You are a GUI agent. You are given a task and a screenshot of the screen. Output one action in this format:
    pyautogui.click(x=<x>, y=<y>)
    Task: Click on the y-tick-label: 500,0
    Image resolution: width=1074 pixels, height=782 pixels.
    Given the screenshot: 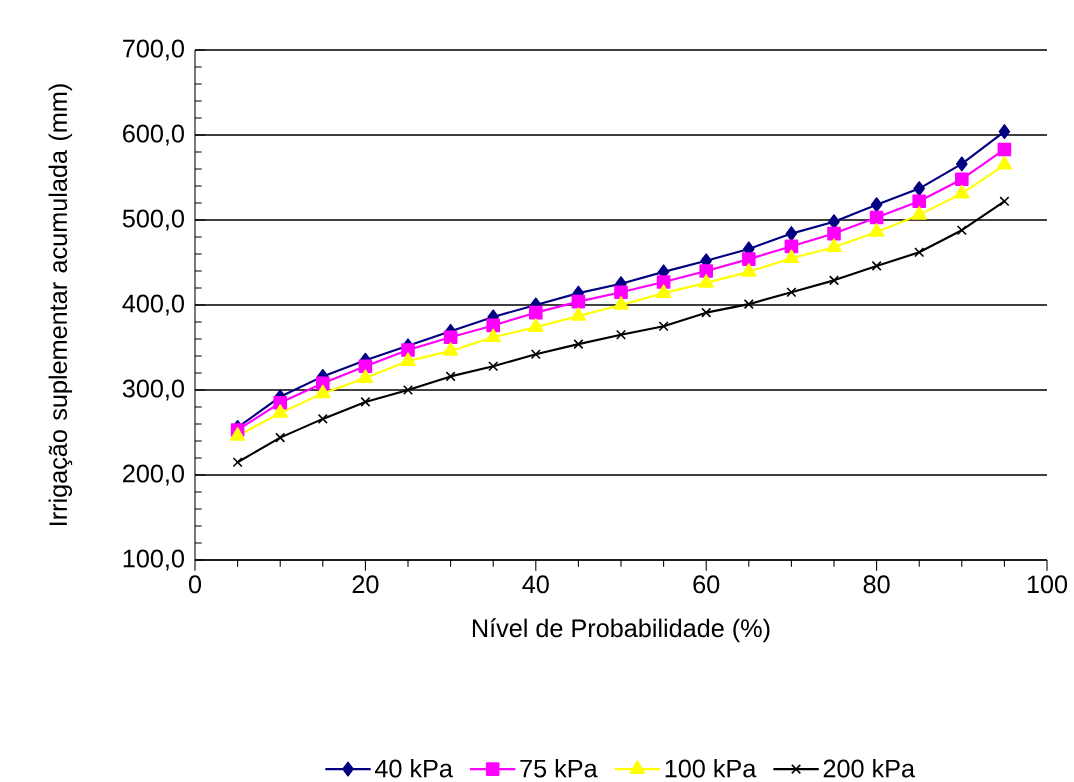 What is the action you would take?
    pyautogui.click(x=153, y=220)
    